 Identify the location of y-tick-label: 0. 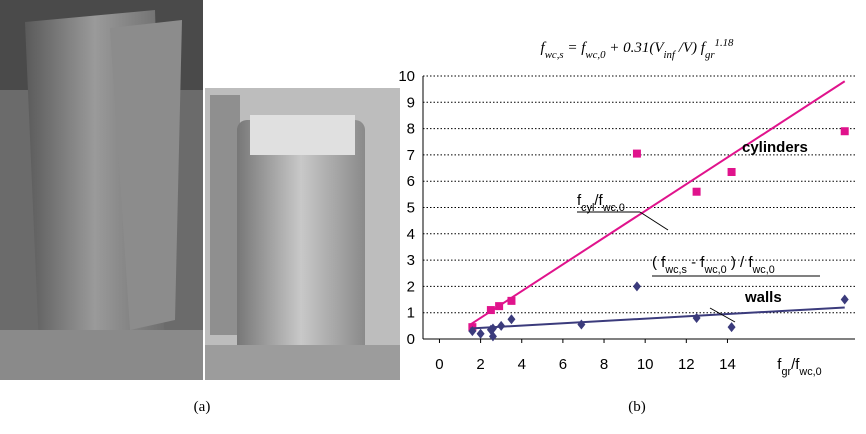
(411, 339).